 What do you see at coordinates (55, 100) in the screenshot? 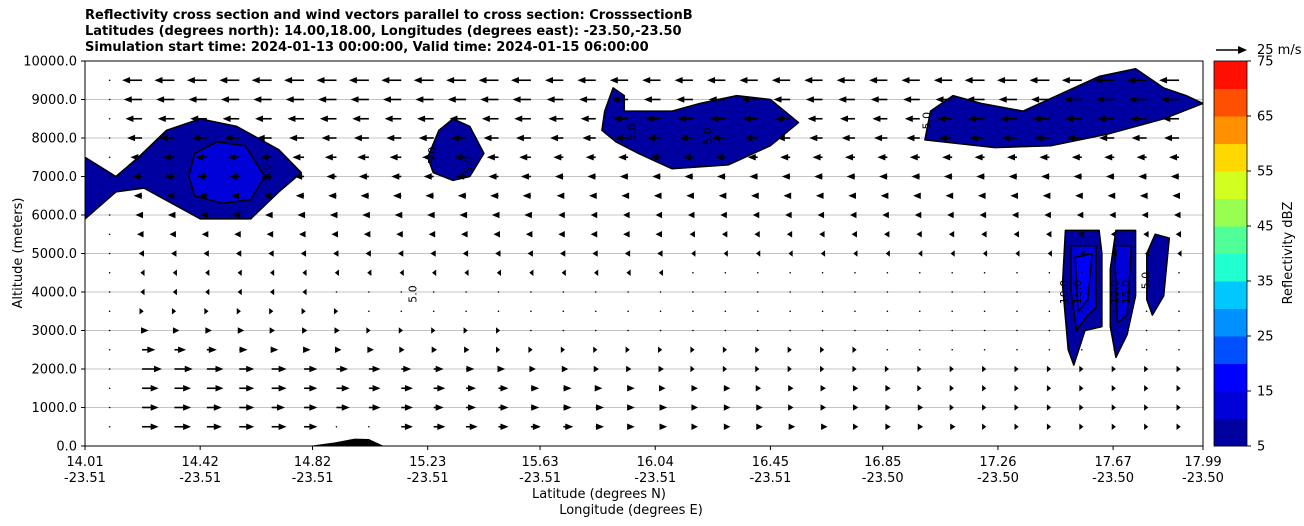
I see `y-tick-label: 9000.0` at bounding box center [55, 100].